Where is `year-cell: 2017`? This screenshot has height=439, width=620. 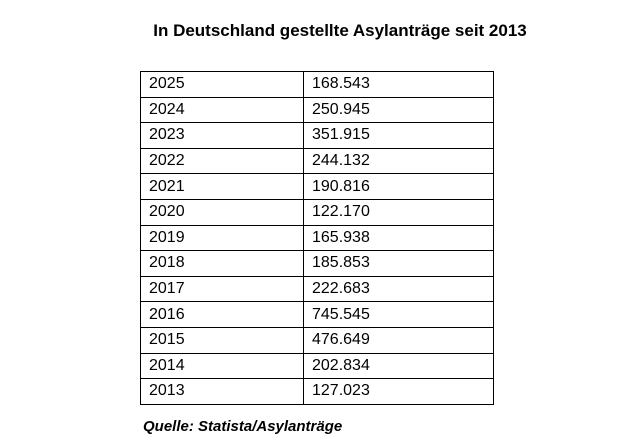
year-cell: 2017 is located at coordinates (222, 289).